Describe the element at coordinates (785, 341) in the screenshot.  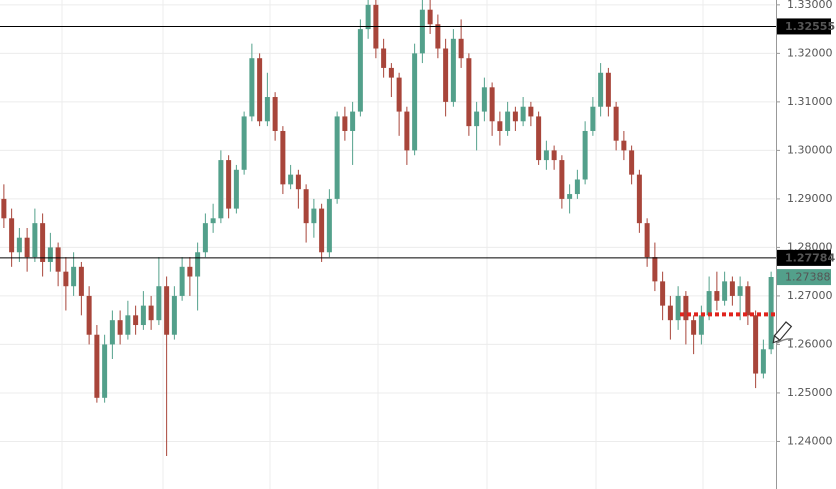
I see `pencil-stroke` at that location.